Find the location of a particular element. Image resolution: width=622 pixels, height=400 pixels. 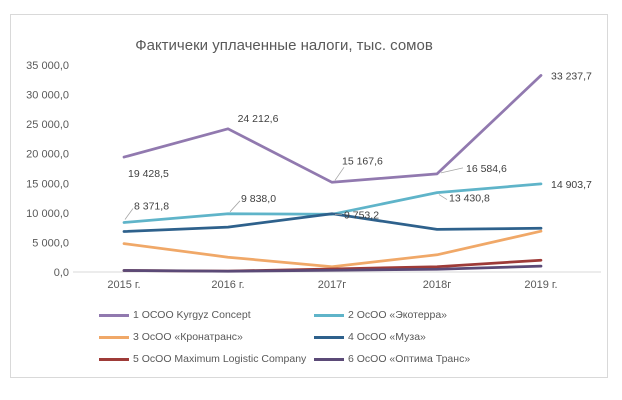

x-tick-label: 2017г is located at coordinates (332, 285).